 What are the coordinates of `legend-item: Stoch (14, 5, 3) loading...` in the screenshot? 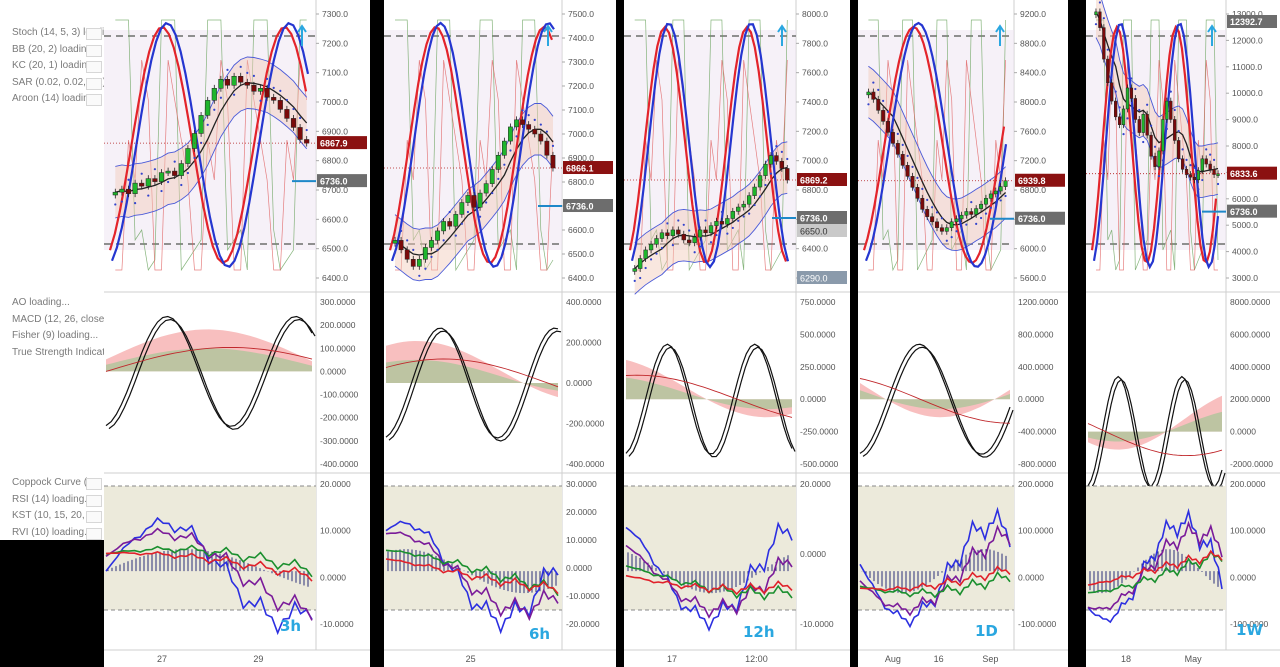 It's located at (58, 32).